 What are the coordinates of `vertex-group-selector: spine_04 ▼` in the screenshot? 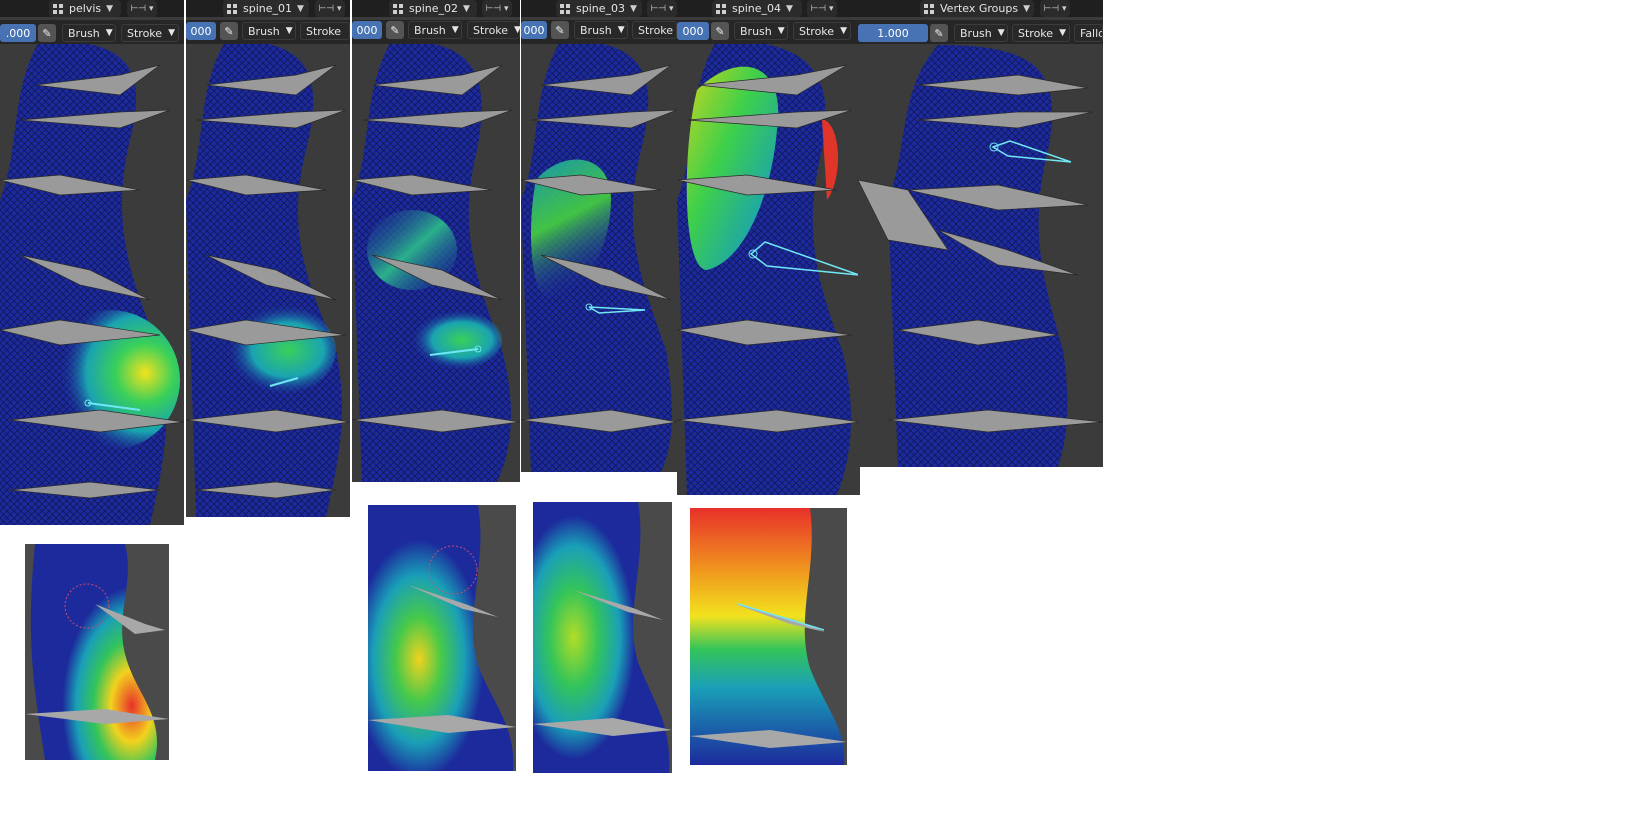 It's located at (757, 8).